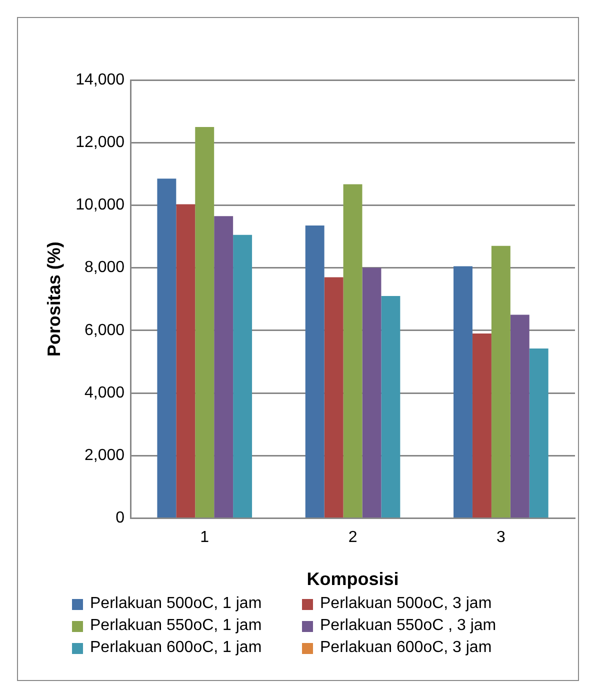 This screenshot has width=595, height=686. Describe the element at coordinates (176, 604) in the screenshot. I see `legend-label: Perlakuan 500oC, 1 jam` at that location.